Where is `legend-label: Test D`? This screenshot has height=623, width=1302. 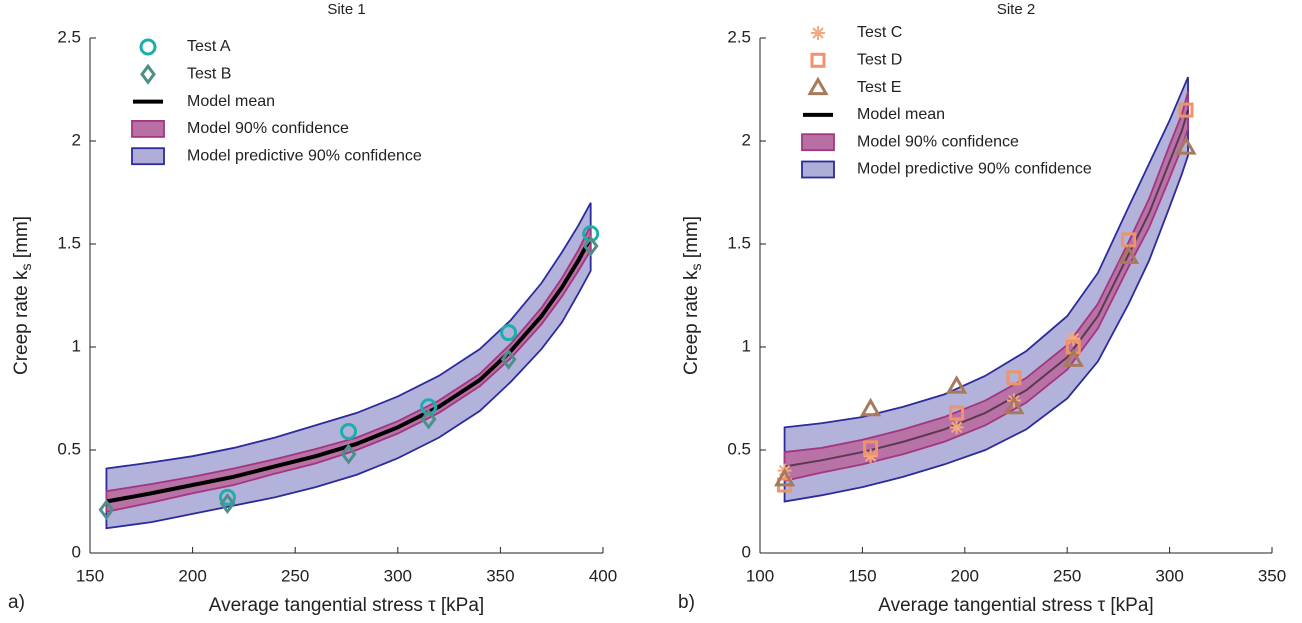 legend-label: Test D is located at coordinates (879, 60).